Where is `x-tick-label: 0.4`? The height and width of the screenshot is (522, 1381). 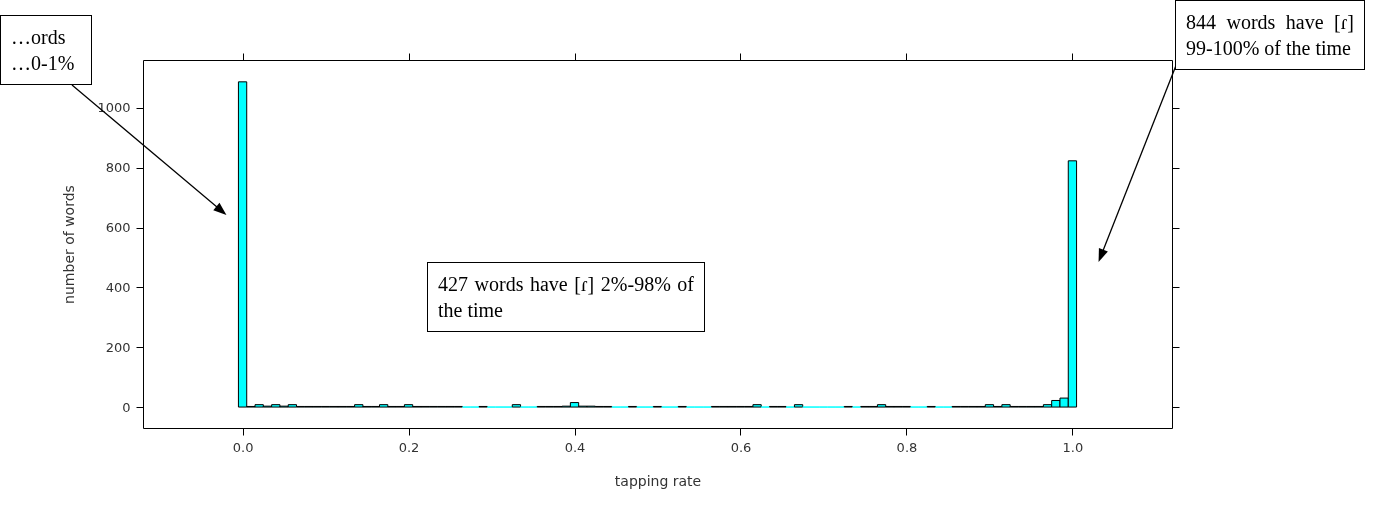 x-tick-label: 0.4 is located at coordinates (575, 447).